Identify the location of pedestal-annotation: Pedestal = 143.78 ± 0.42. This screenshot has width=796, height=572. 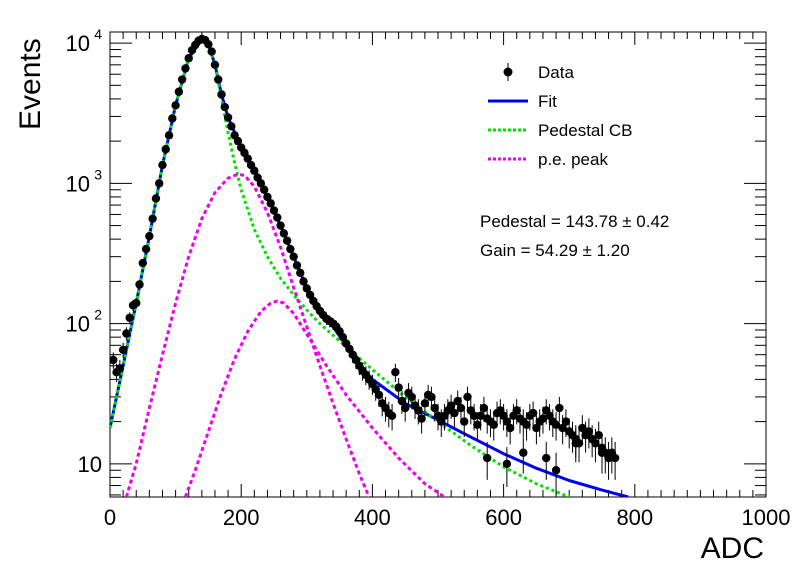
(575, 221).